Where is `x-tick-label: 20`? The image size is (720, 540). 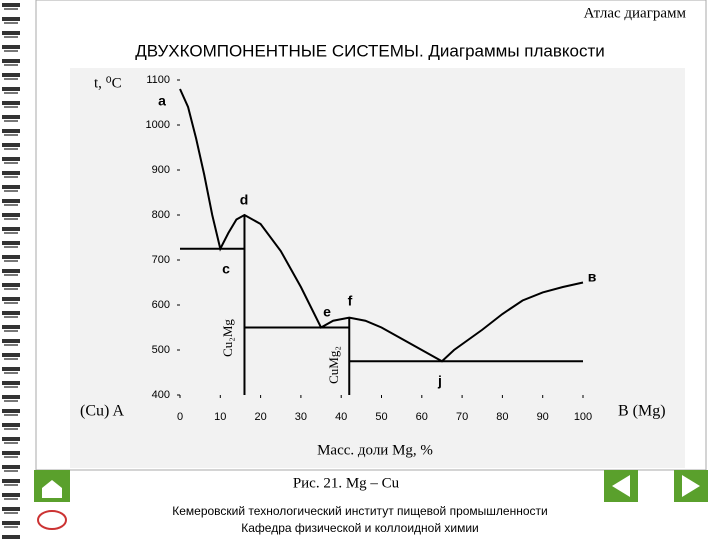 x-tick-label: 20 is located at coordinates (260, 417).